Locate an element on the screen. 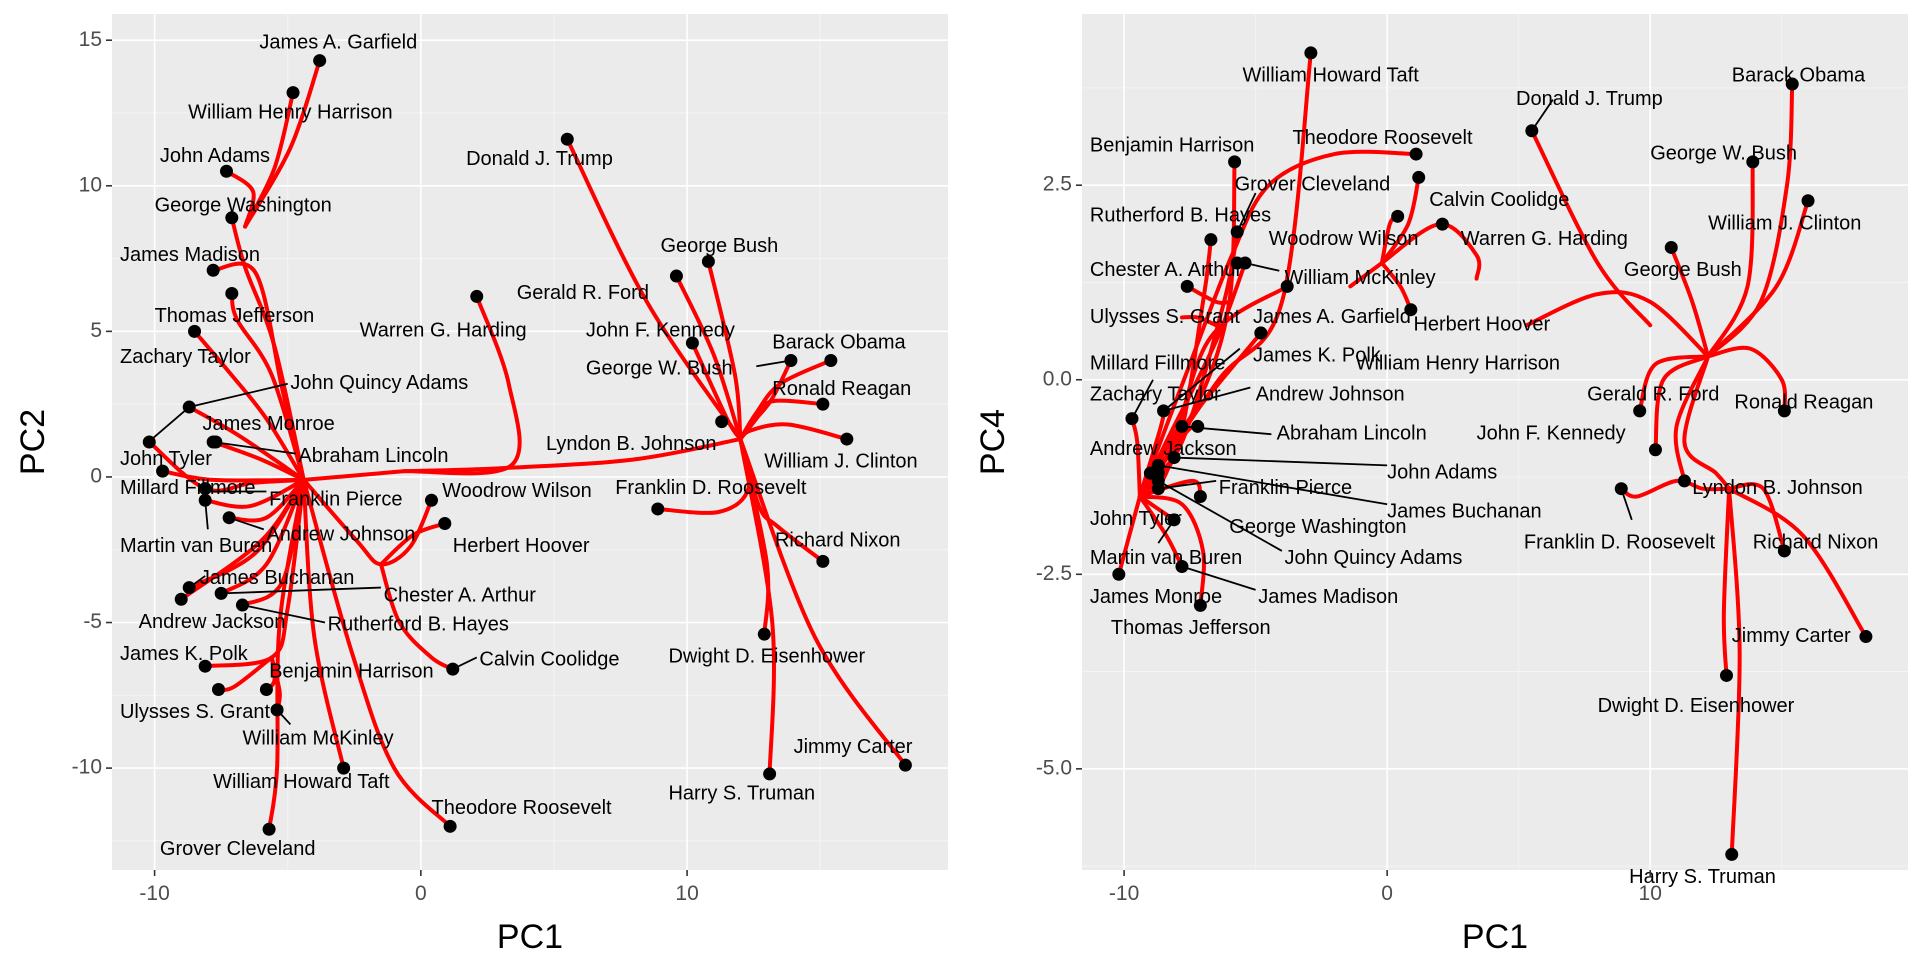  point-label-calvin-coolidge: Calvin Coolidge is located at coordinates (549, 660).